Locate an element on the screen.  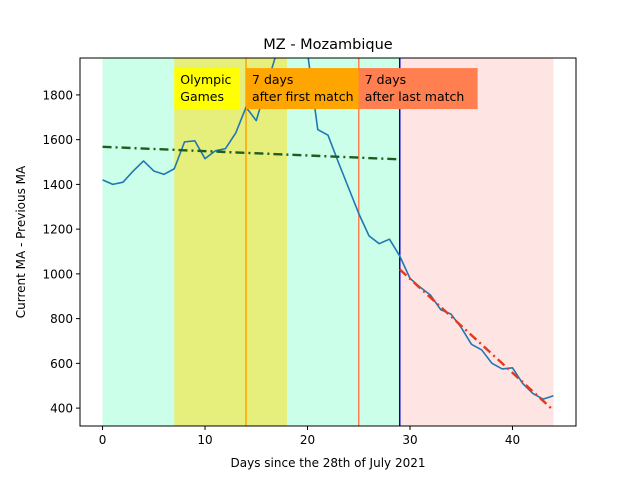
annotation-text-0-0: Olympic is located at coordinates (205, 79).